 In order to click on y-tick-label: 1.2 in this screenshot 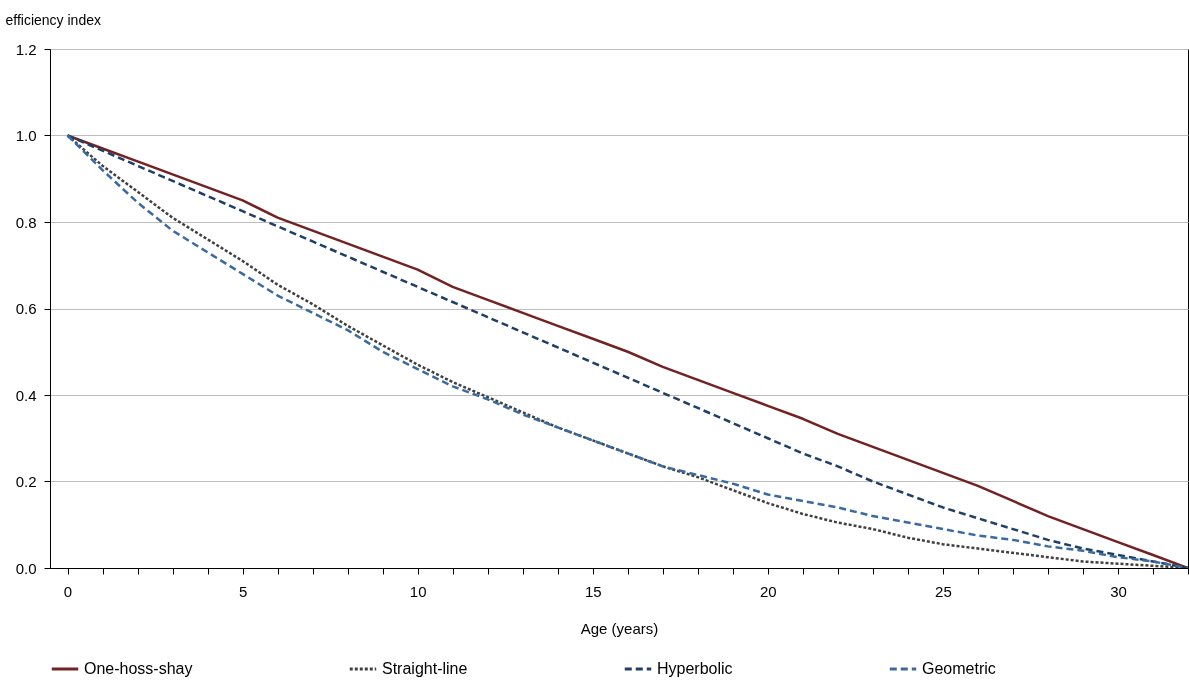, I will do `click(26, 49)`.